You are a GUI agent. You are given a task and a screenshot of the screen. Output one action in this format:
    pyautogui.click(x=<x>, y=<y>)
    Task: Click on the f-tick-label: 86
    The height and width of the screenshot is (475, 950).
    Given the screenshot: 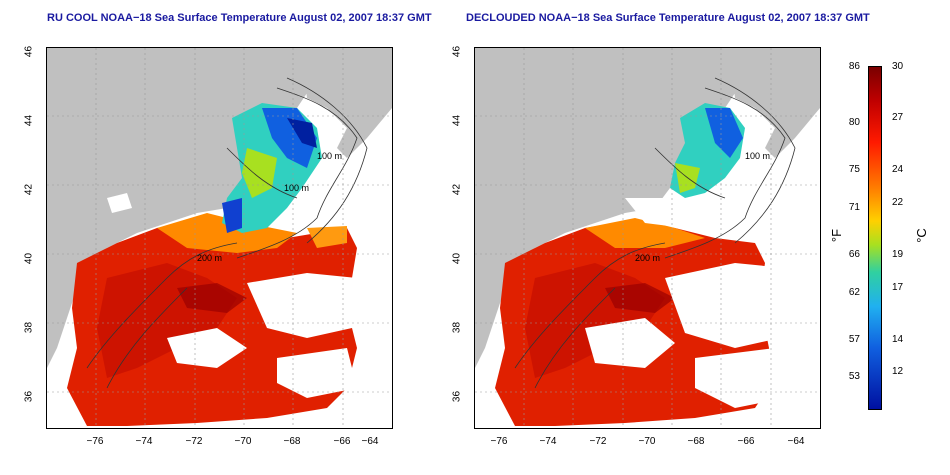 What is the action you would take?
    pyautogui.click(x=854, y=66)
    